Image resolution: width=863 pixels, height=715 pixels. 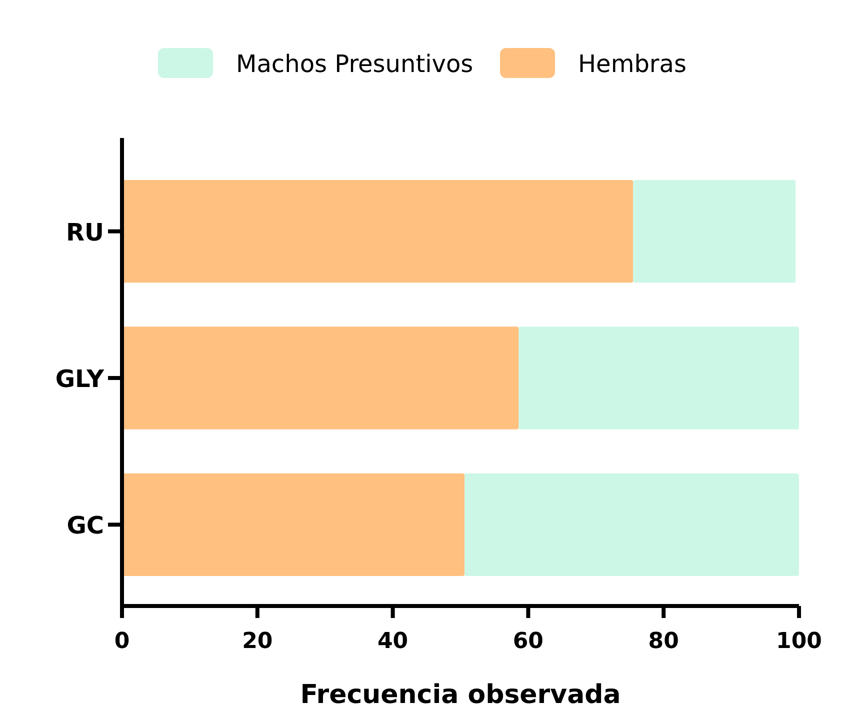 What do you see at coordinates (528, 641) in the screenshot?
I see `x-tick-label: 60` at bounding box center [528, 641].